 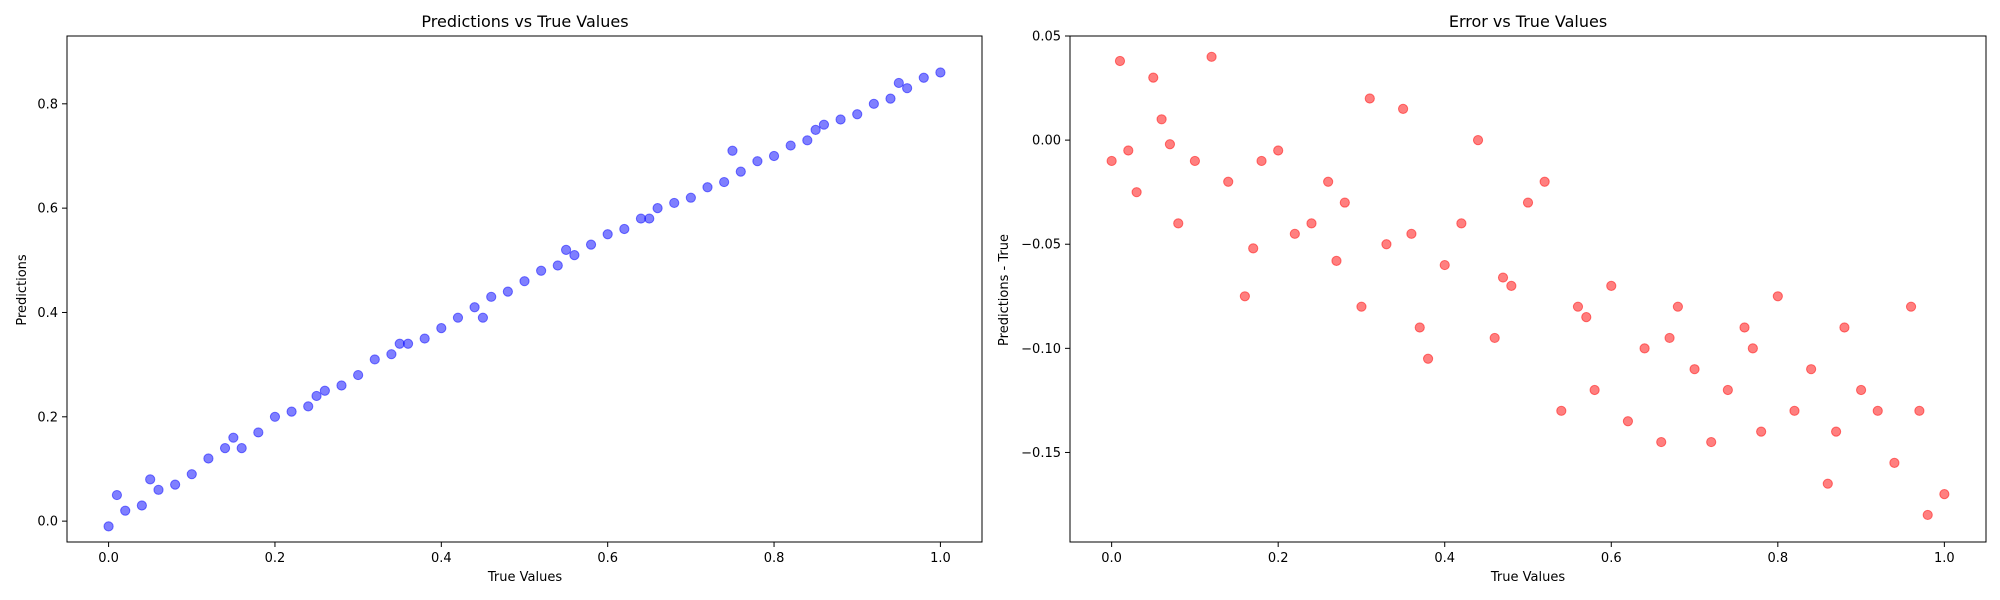 What do you see at coordinates (524, 21) in the screenshot?
I see `left-chart-title: Predictions vs True Values` at bounding box center [524, 21].